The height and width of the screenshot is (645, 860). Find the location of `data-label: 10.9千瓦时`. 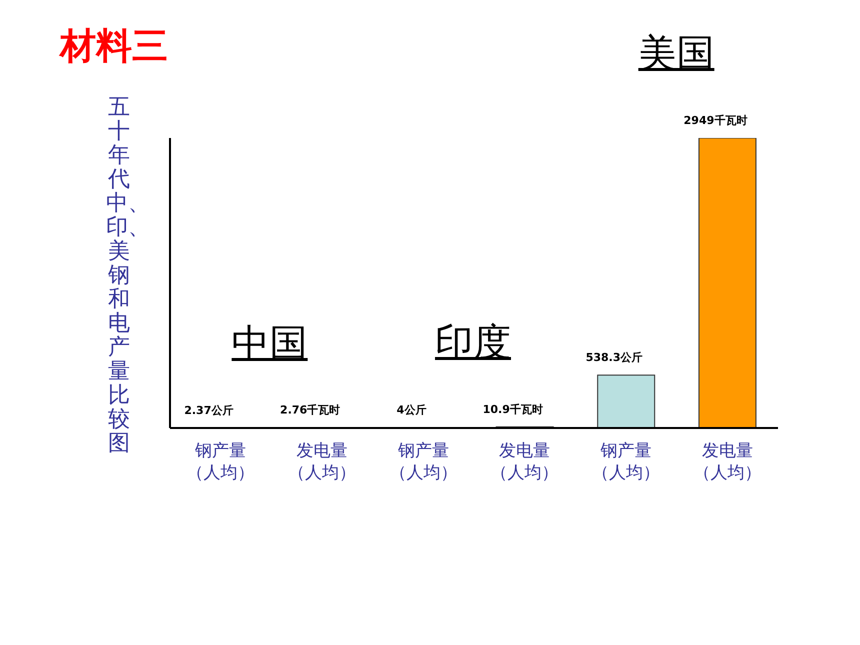

data-label: 10.9千瓦时 is located at coordinates (512, 409).